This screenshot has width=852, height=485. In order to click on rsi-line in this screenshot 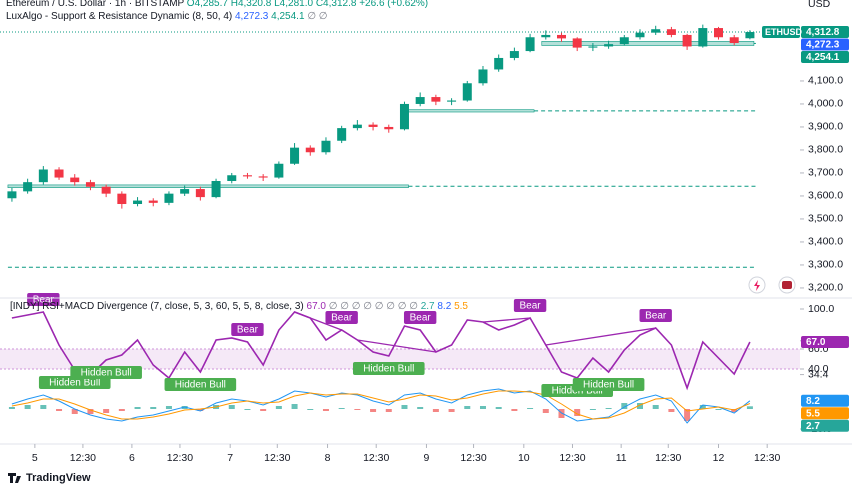, I will do `click(381, 351)`.